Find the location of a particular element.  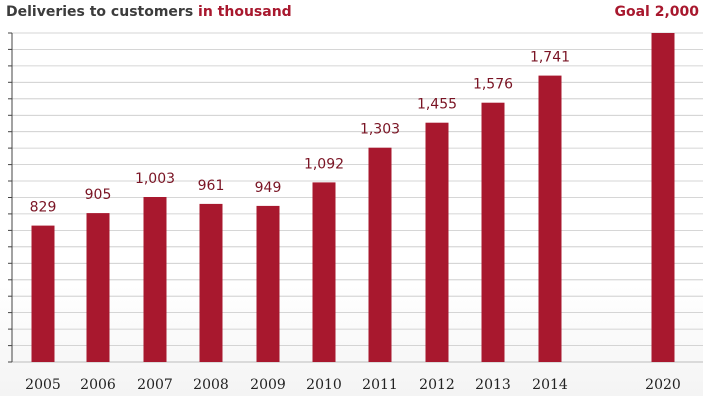

x-tick-2014: 2014 is located at coordinates (550, 385).